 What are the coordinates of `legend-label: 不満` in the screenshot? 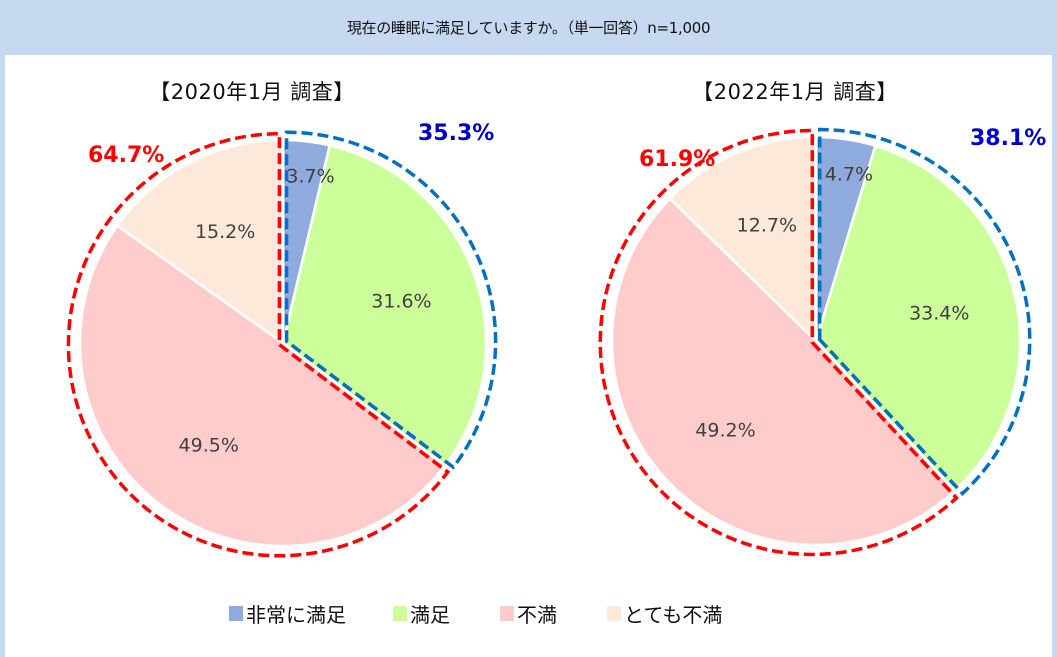 It's located at (537, 615).